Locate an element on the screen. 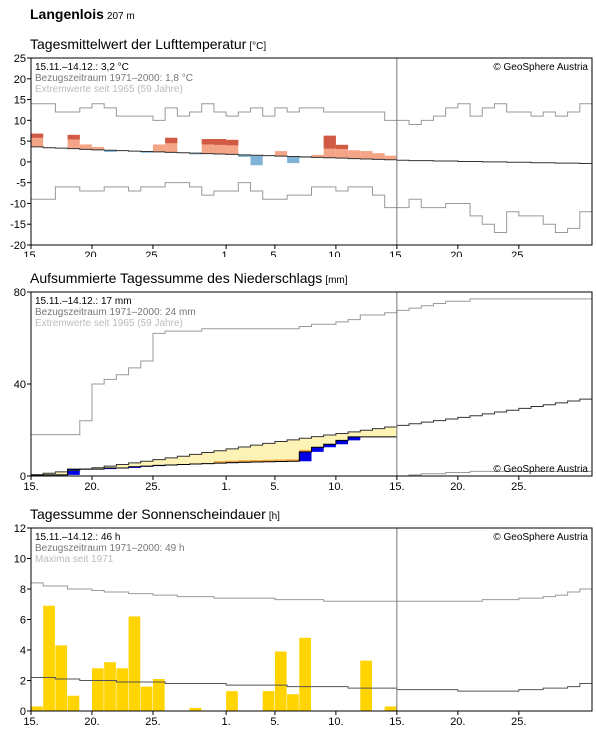 This screenshot has height=729, width=596. precip-reference-line is located at coordinates (311, 437).